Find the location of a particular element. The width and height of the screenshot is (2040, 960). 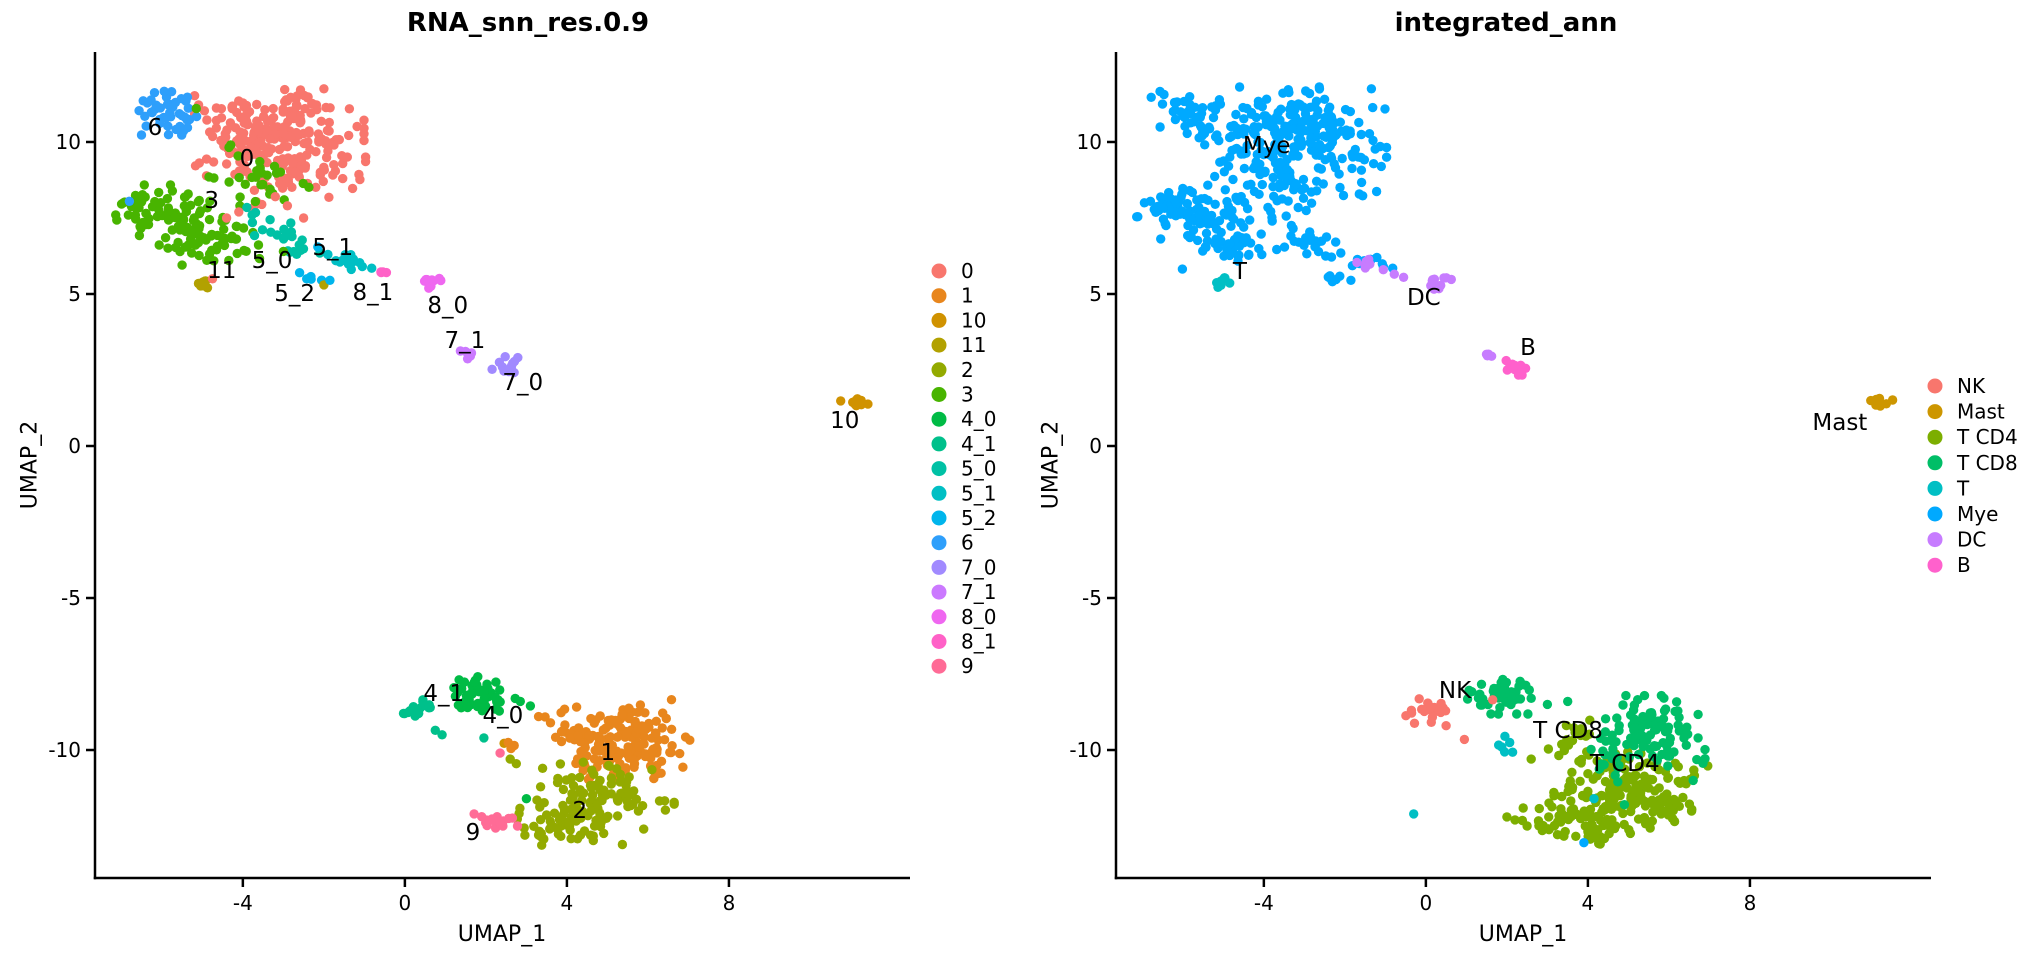

cluster-label-2: 2 is located at coordinates (580, 811).